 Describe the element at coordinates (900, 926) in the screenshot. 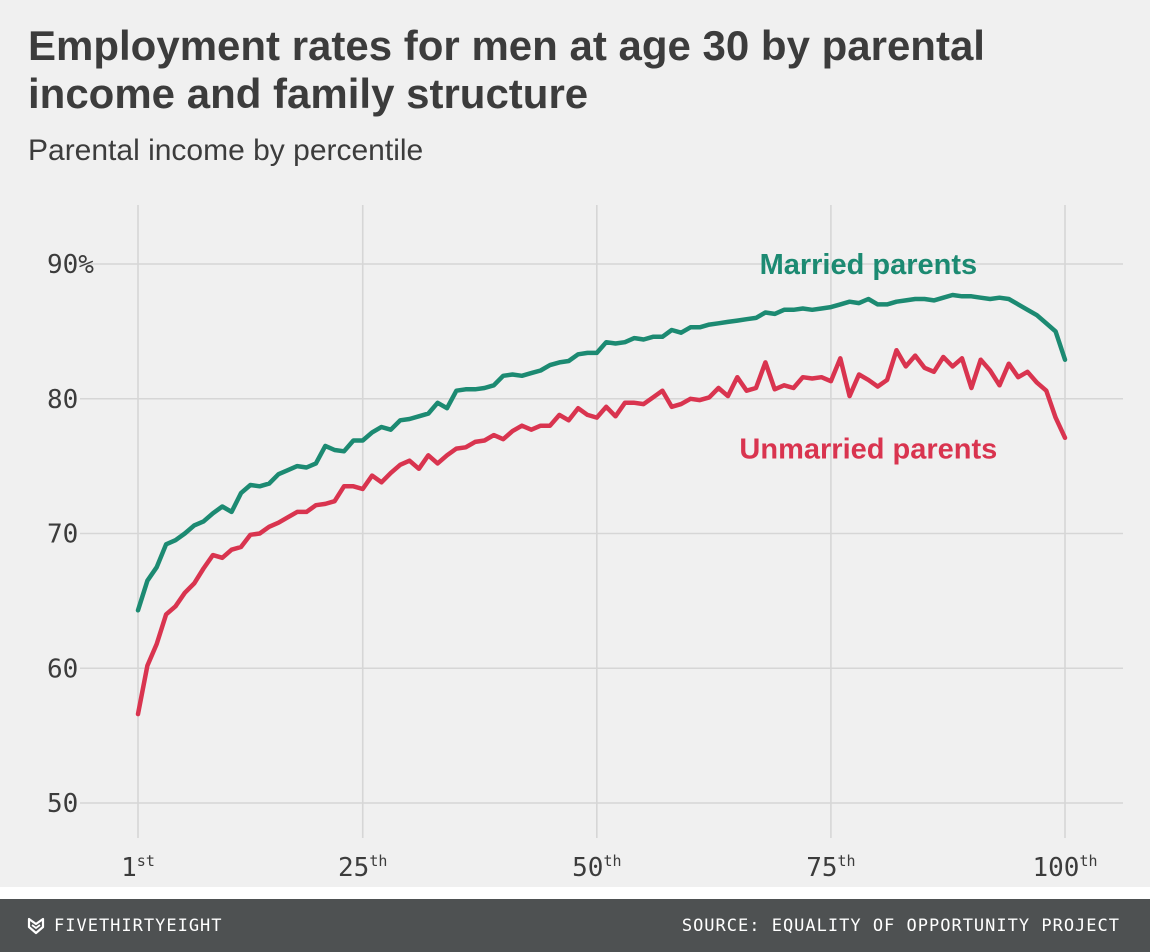

I see `source-credit: SOURCE: EQUALITY OF OPPORTUNITY PROJECT` at that location.